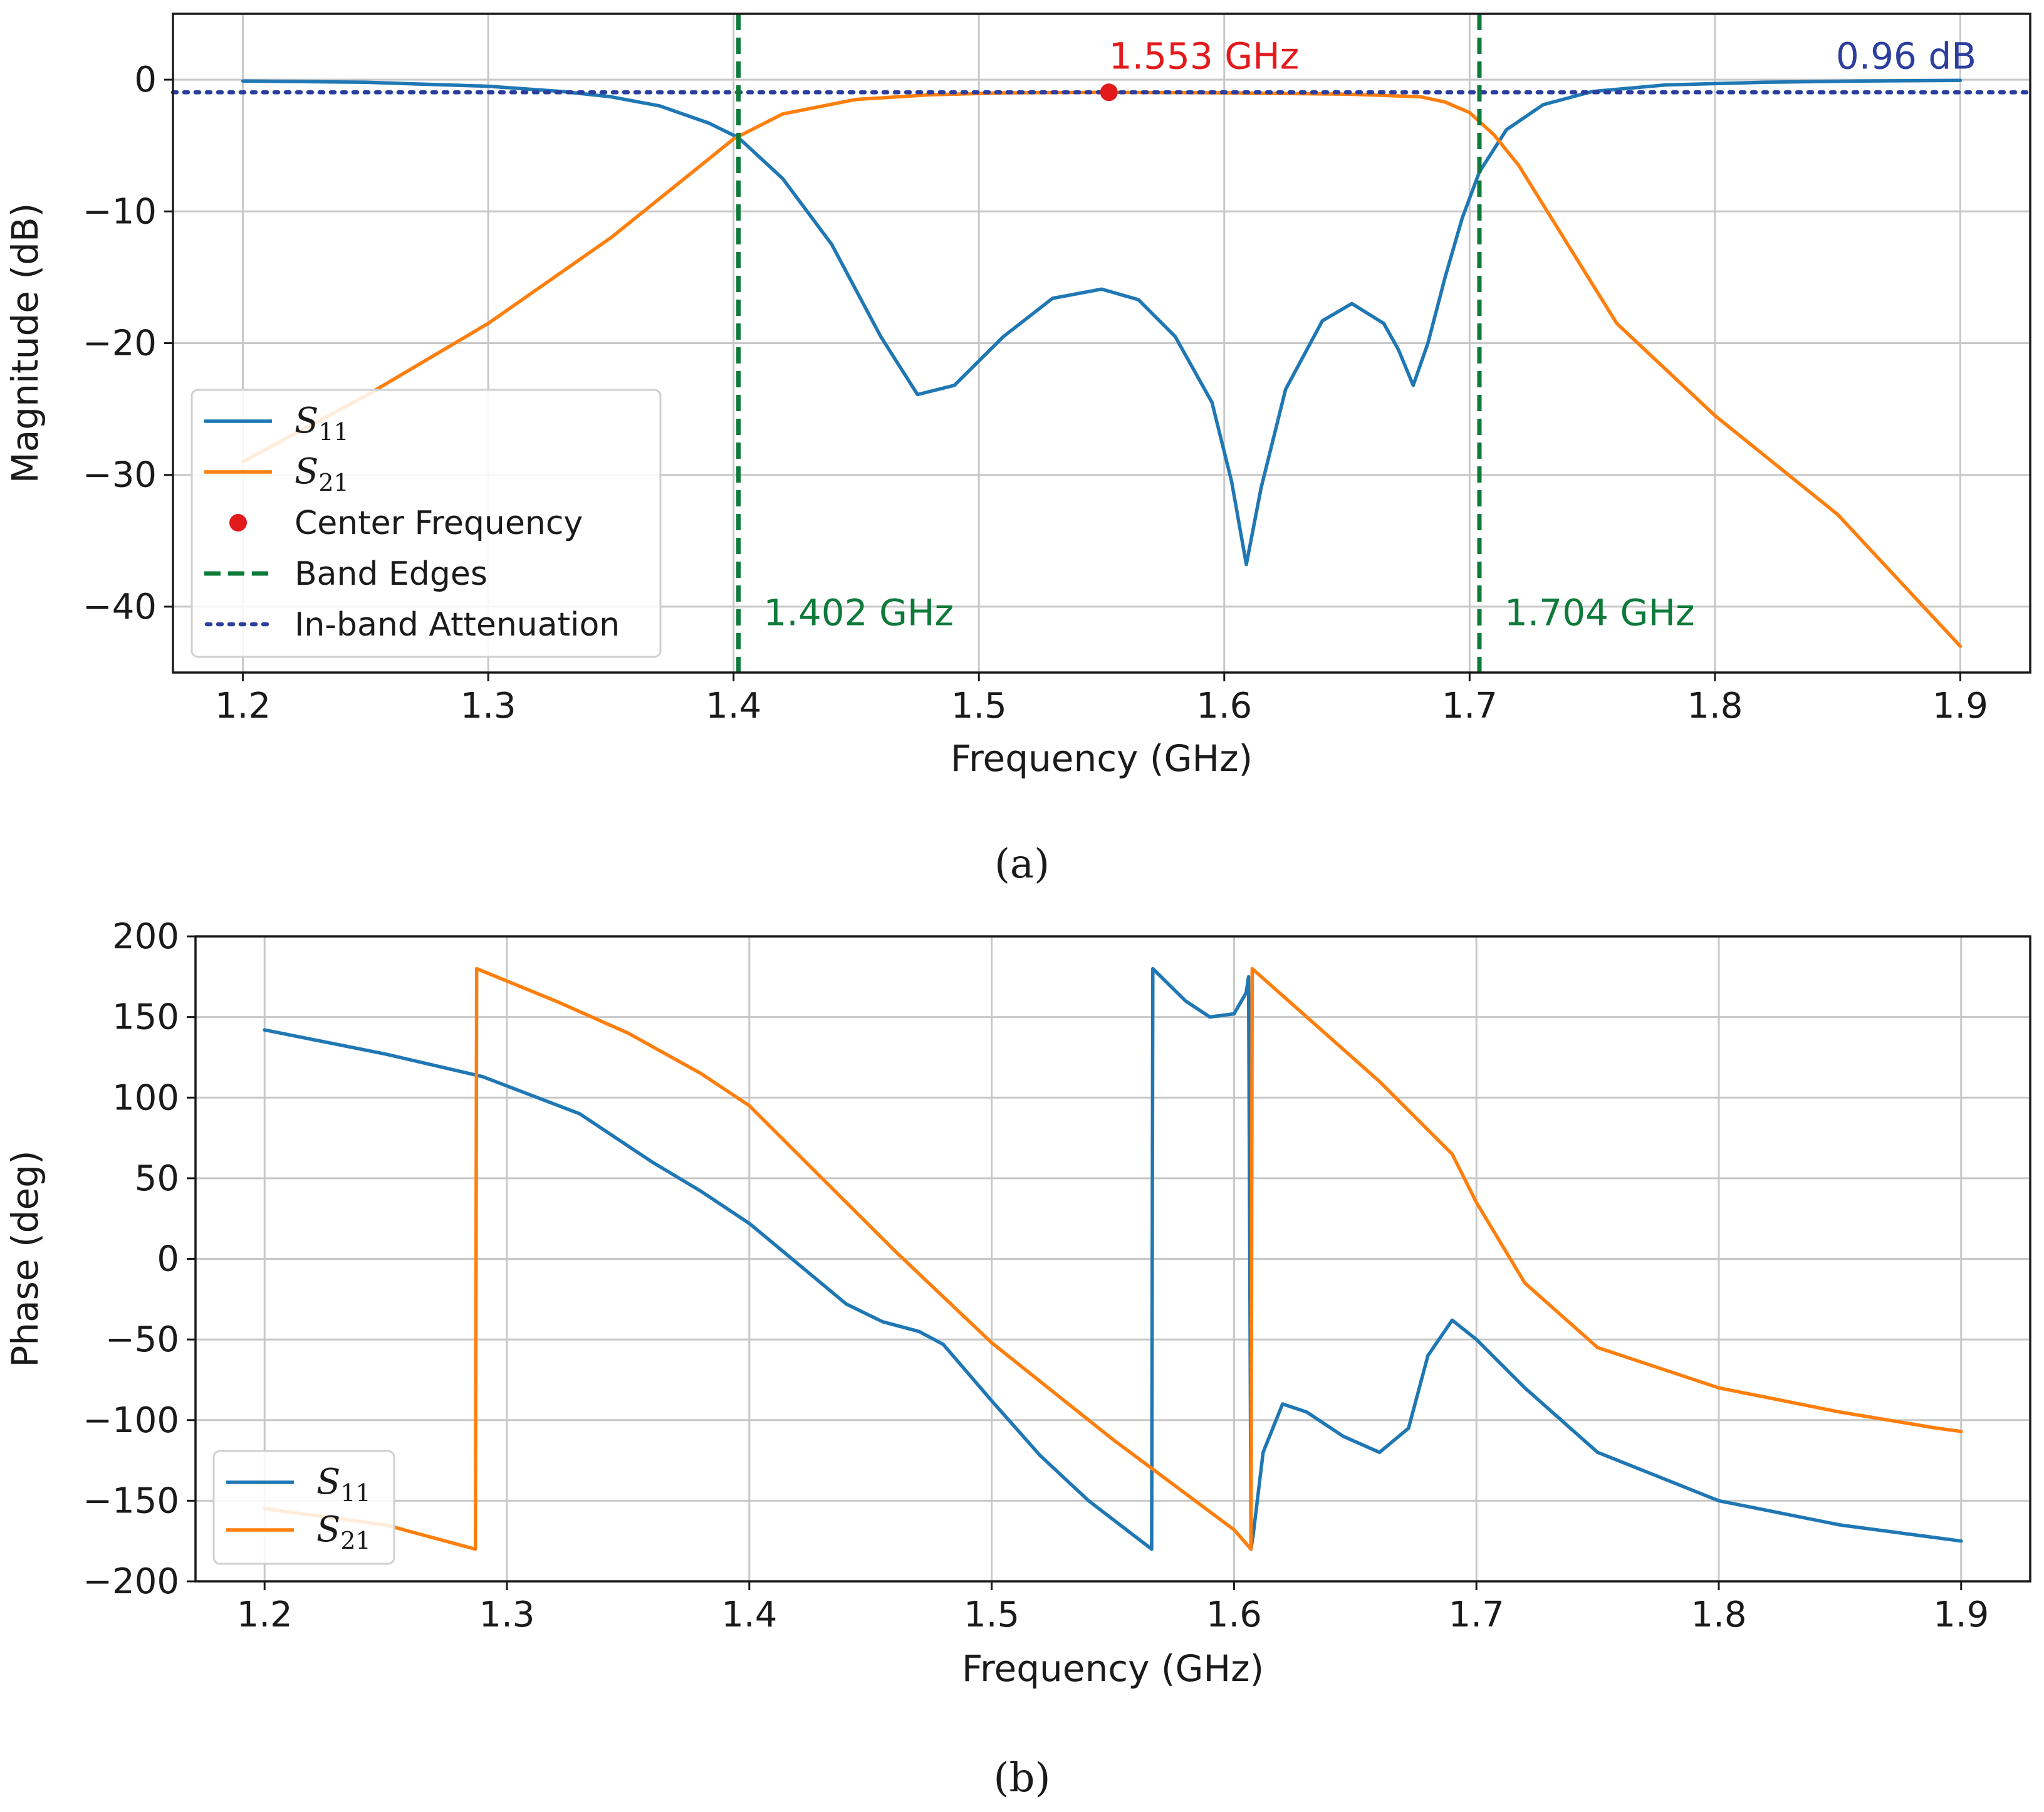 The height and width of the screenshot is (1812, 2044). I want to click on y-axis-title: Magnitude (dB), so click(25, 344).